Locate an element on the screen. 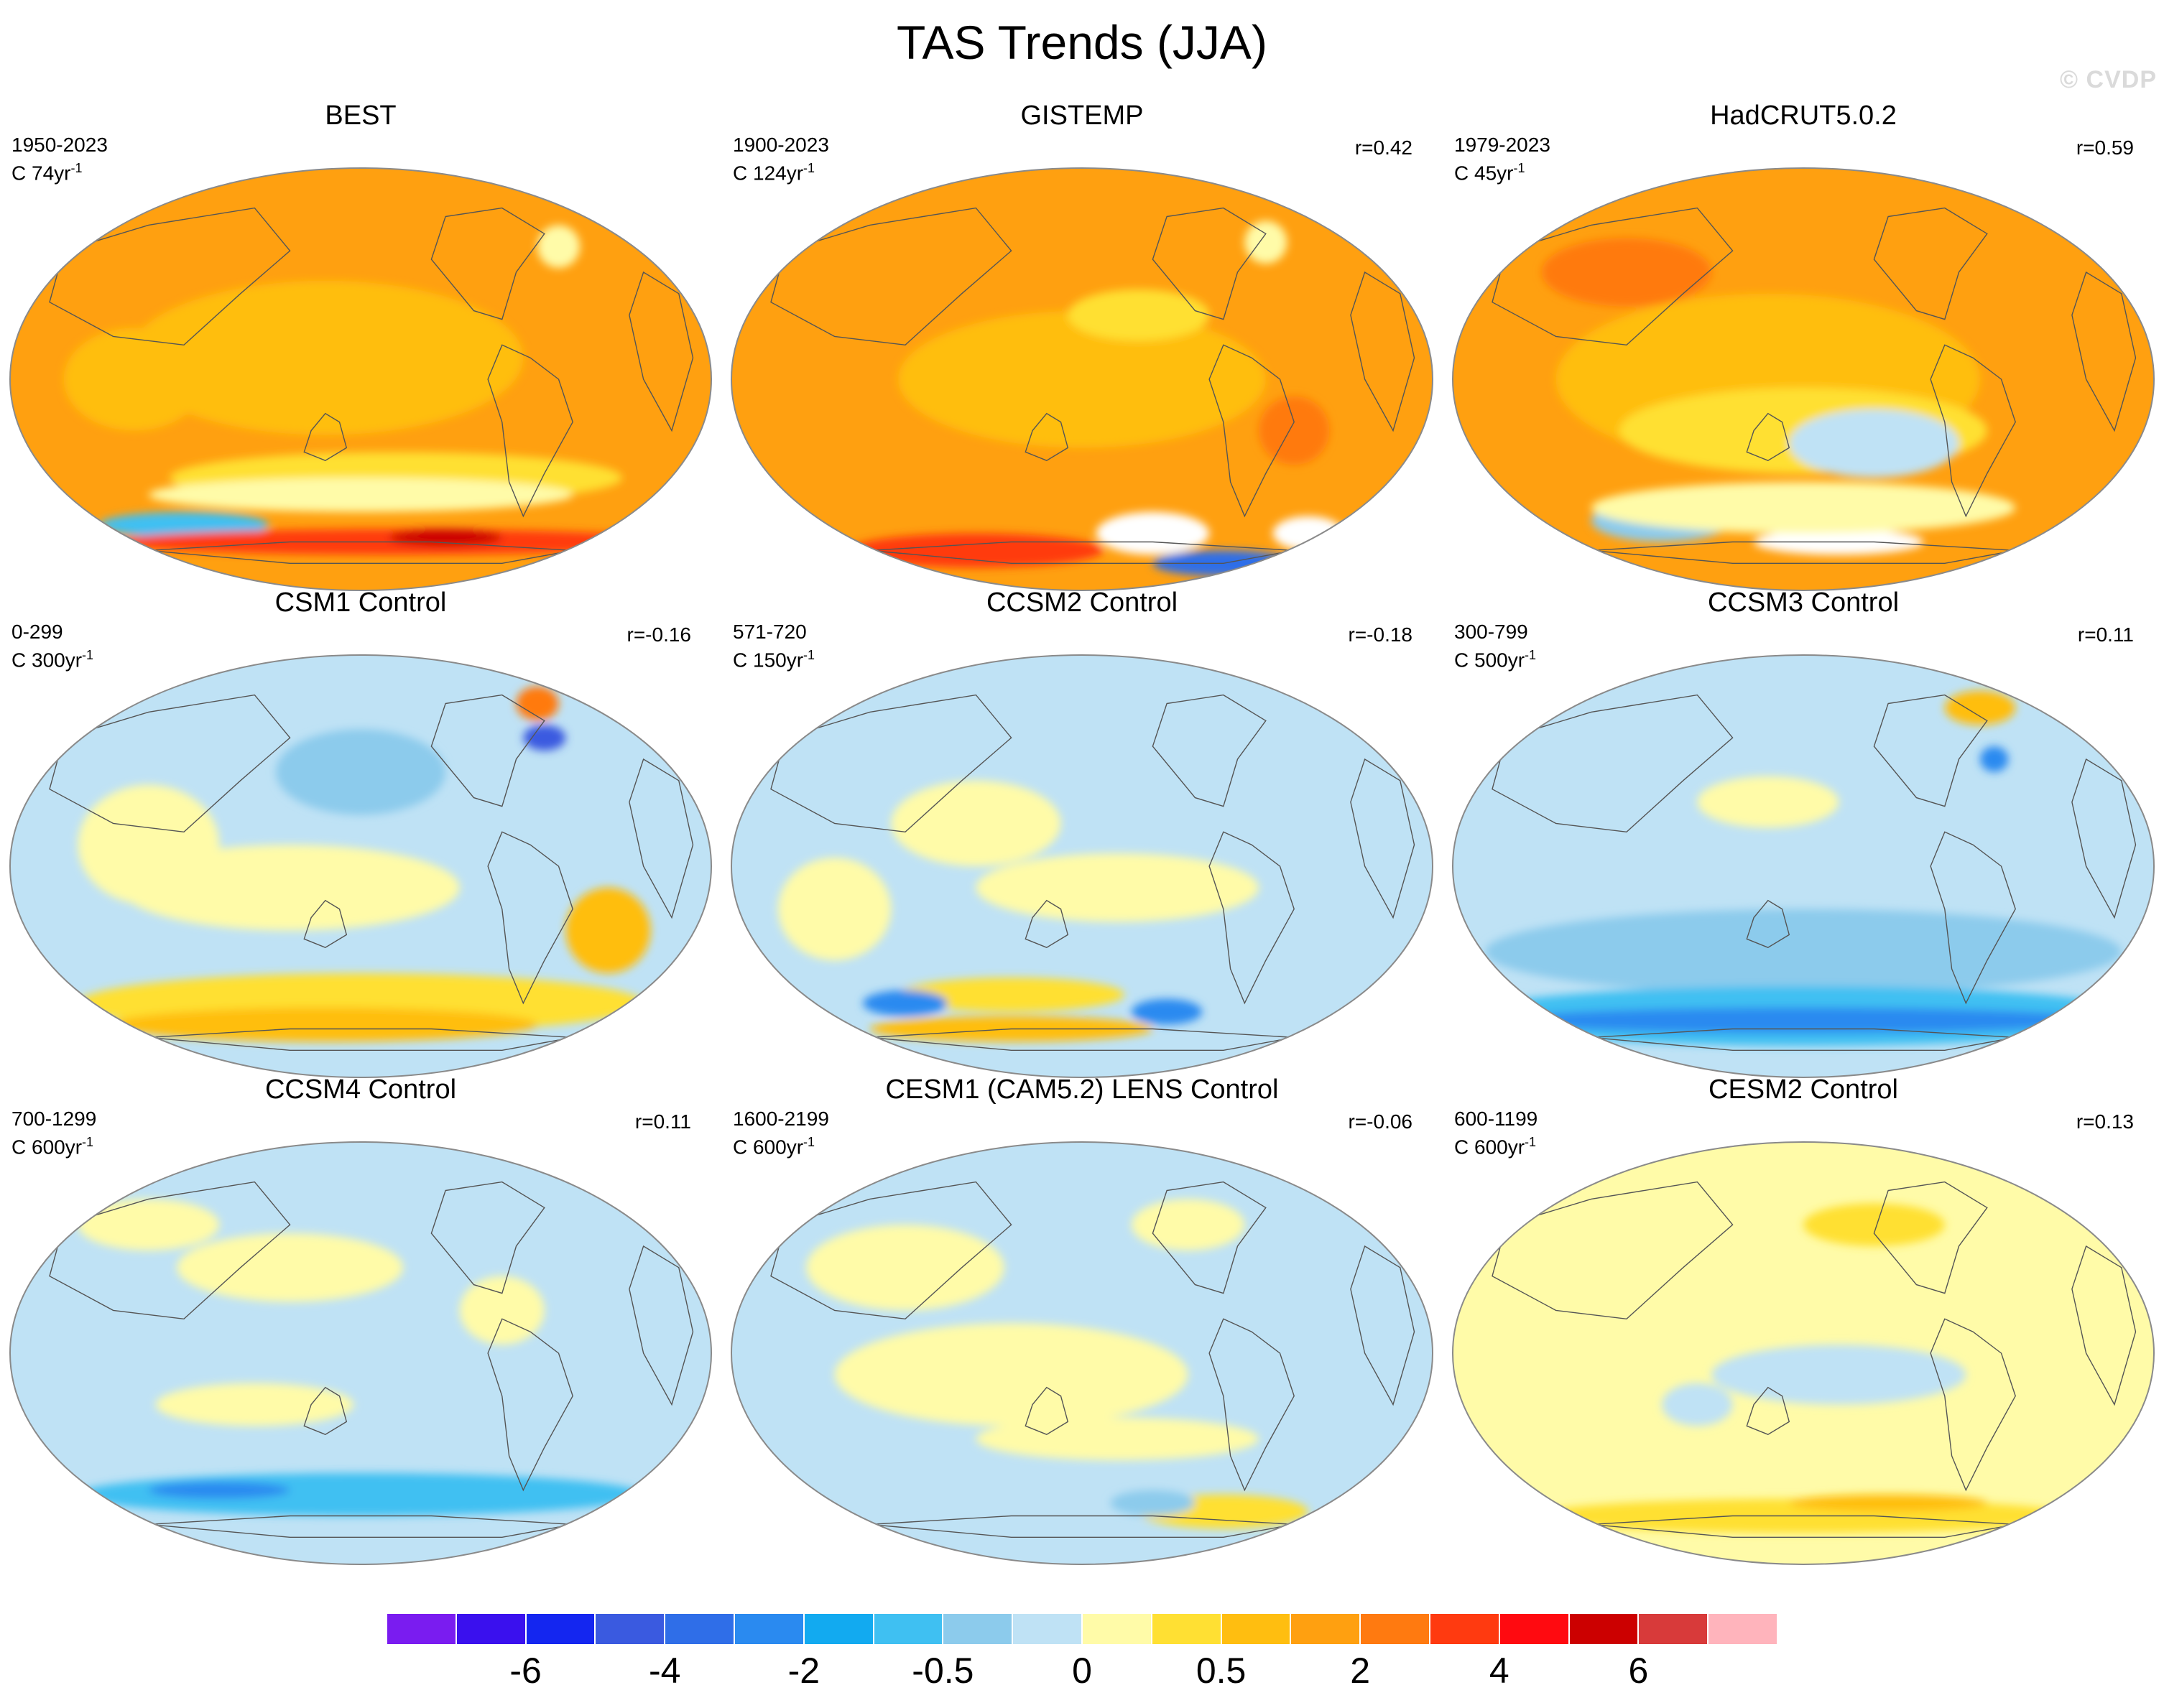  map-panel: GISTEMP 1900-2023 C 124yr-1 r=0.42 is located at coordinates (1082, 345).